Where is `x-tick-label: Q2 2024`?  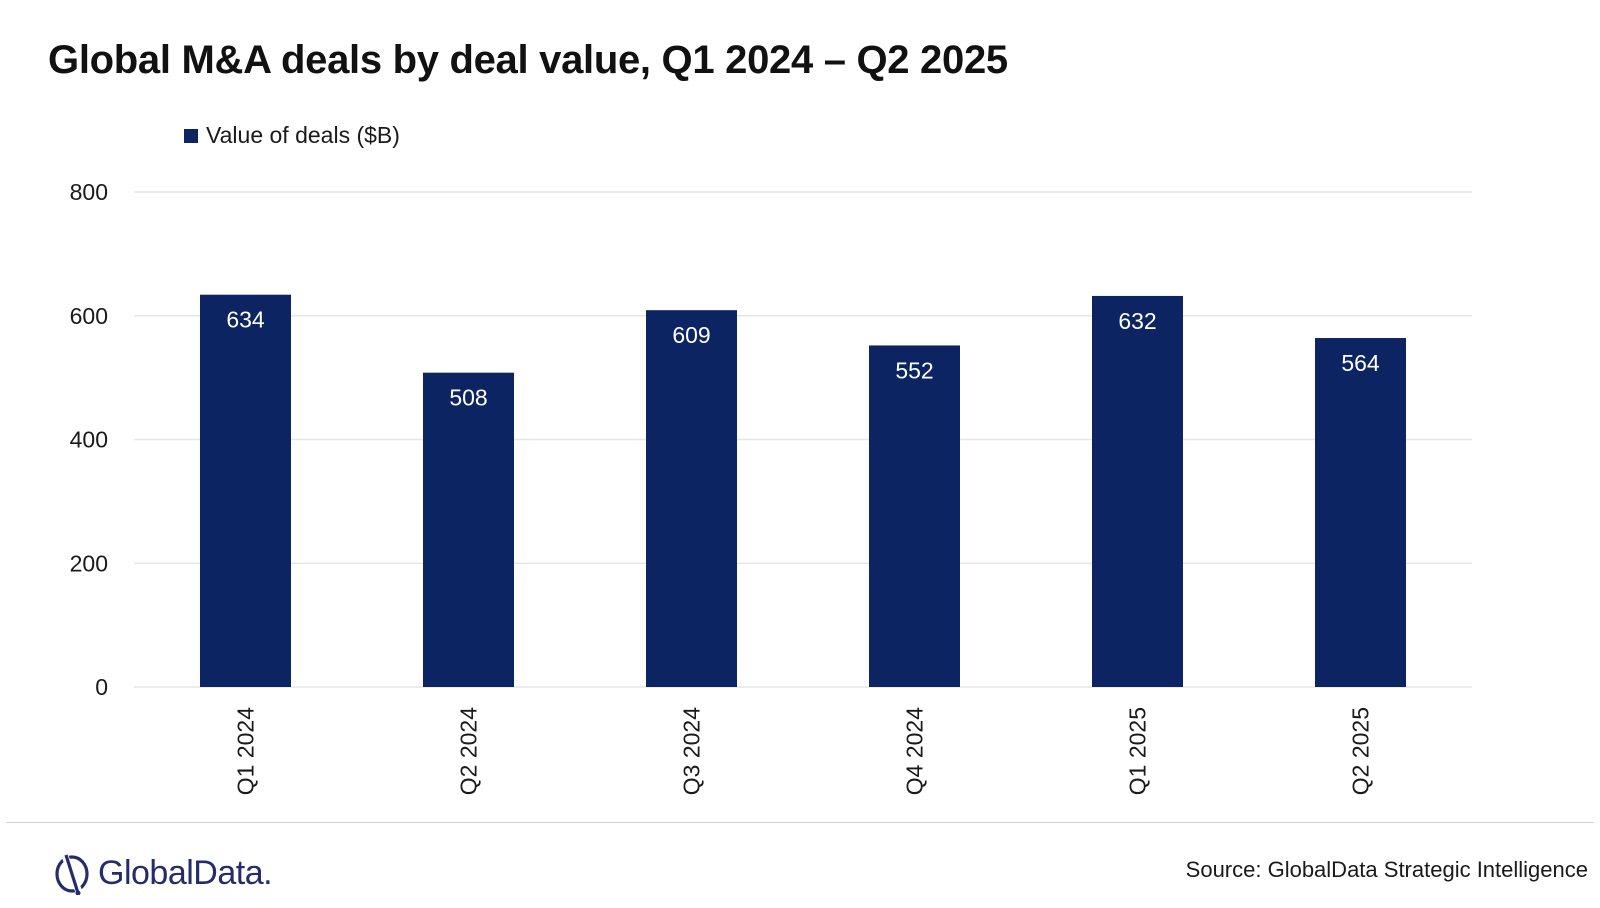 x-tick-label: Q2 2024 is located at coordinates (469, 751).